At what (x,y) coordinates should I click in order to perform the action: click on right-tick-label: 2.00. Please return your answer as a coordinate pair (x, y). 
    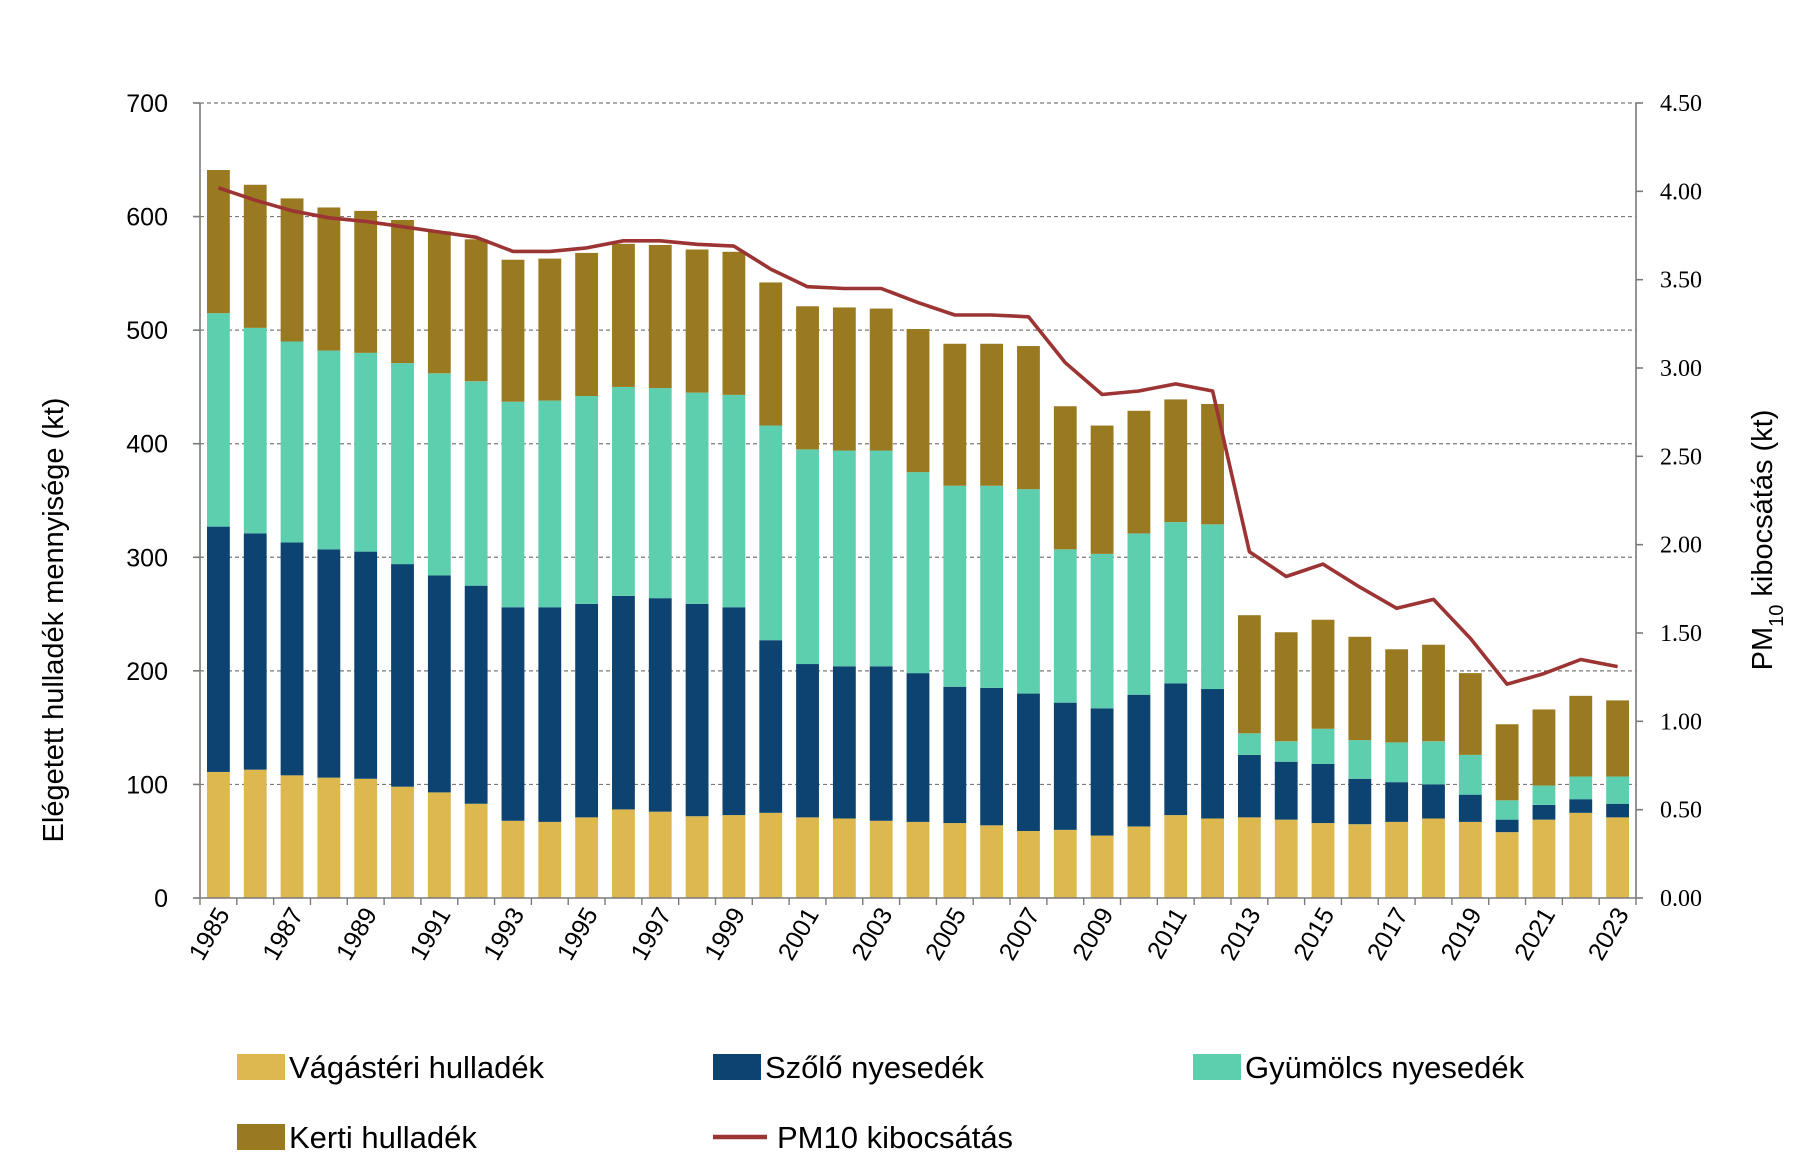
    Looking at the image, I should click on (1681, 546).